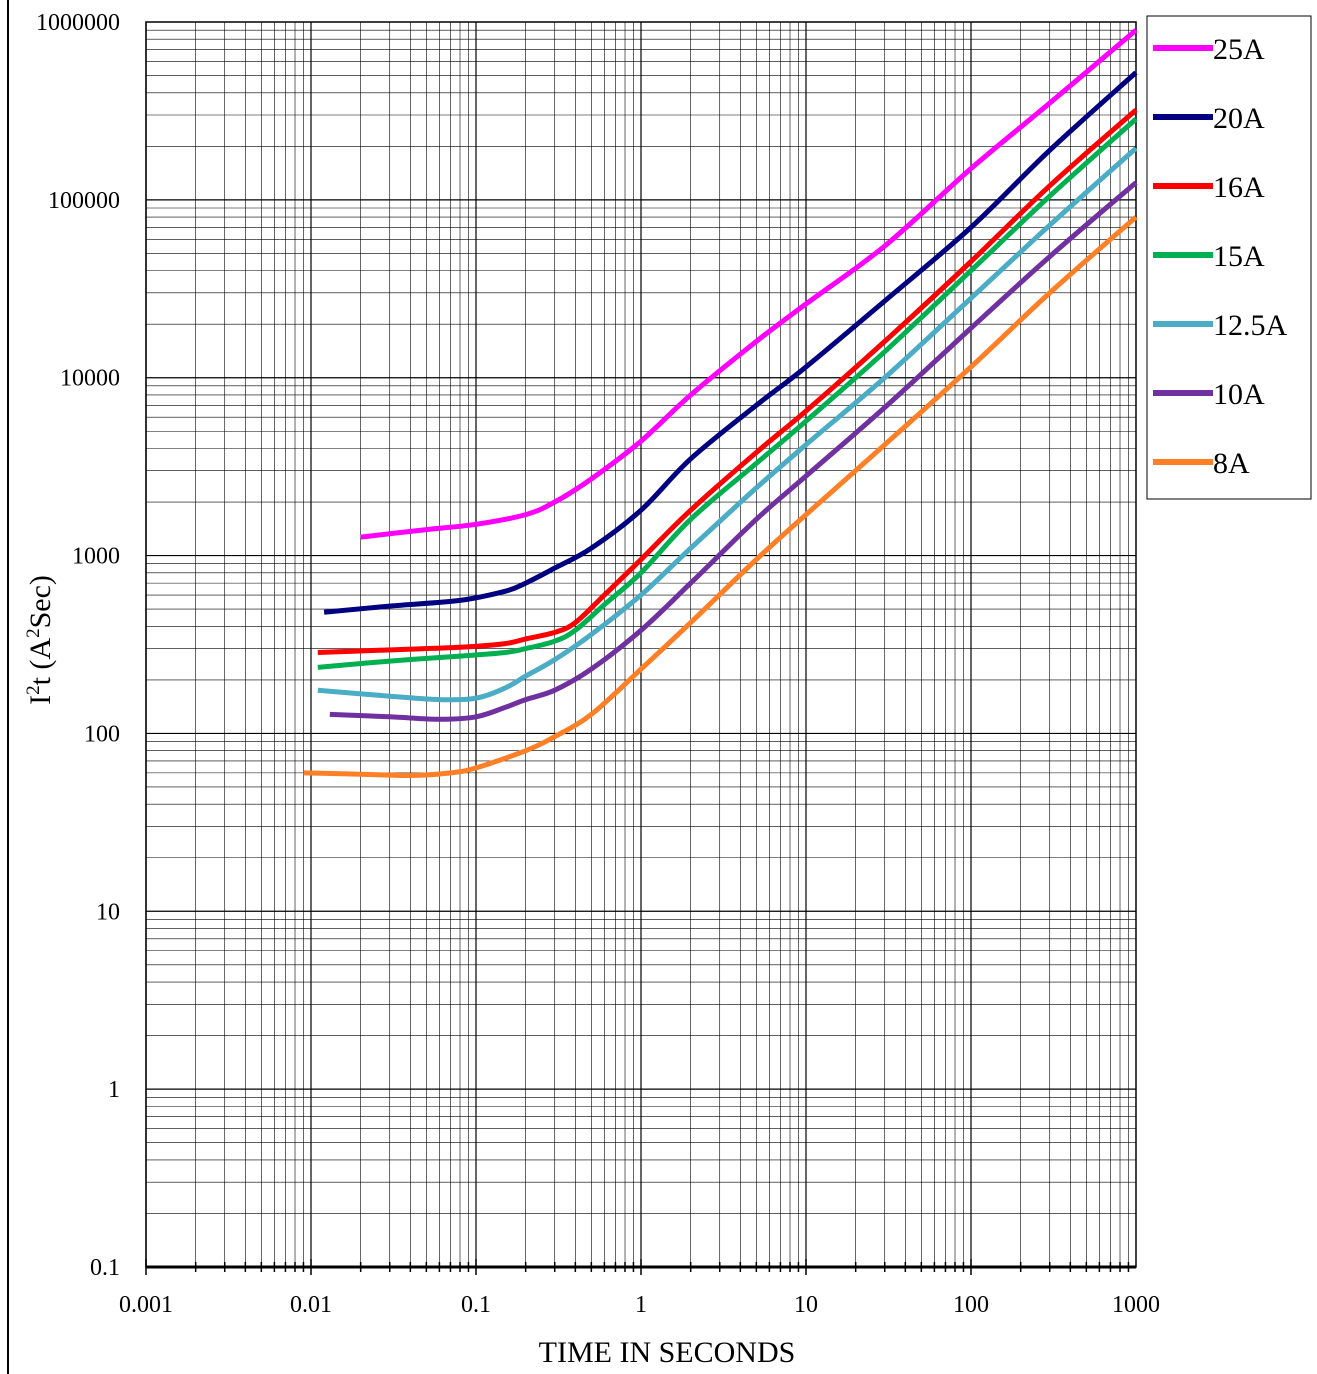  I want to click on legend: 25A 20A 16A 15A 12.5A 10A 8A, so click(1229, 257).